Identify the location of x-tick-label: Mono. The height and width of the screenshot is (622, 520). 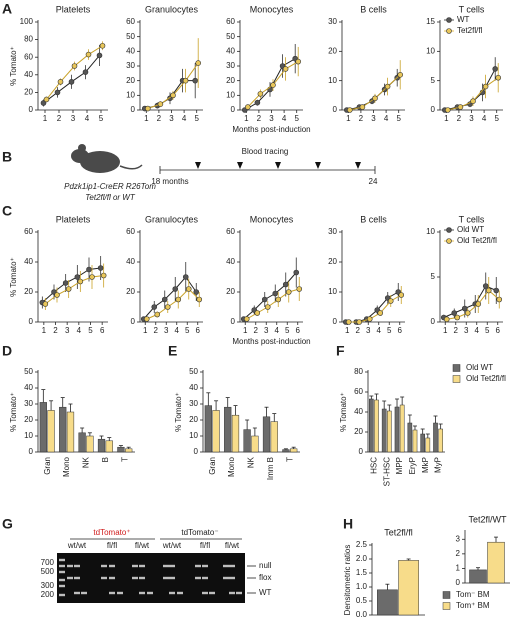
(66, 466).